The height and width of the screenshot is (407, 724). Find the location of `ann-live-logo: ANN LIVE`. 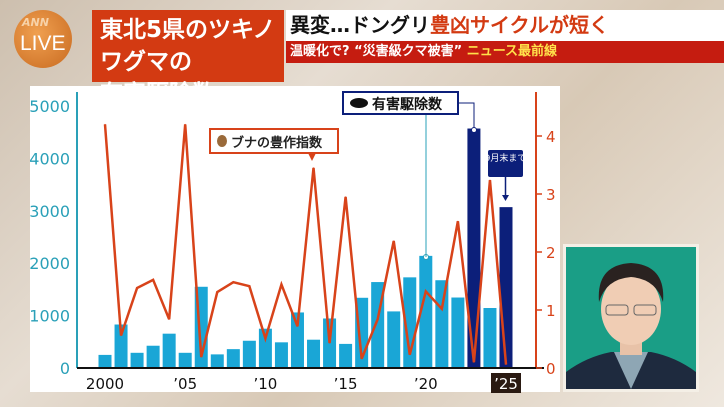

ann-live-logo: ANN LIVE is located at coordinates (43, 39).